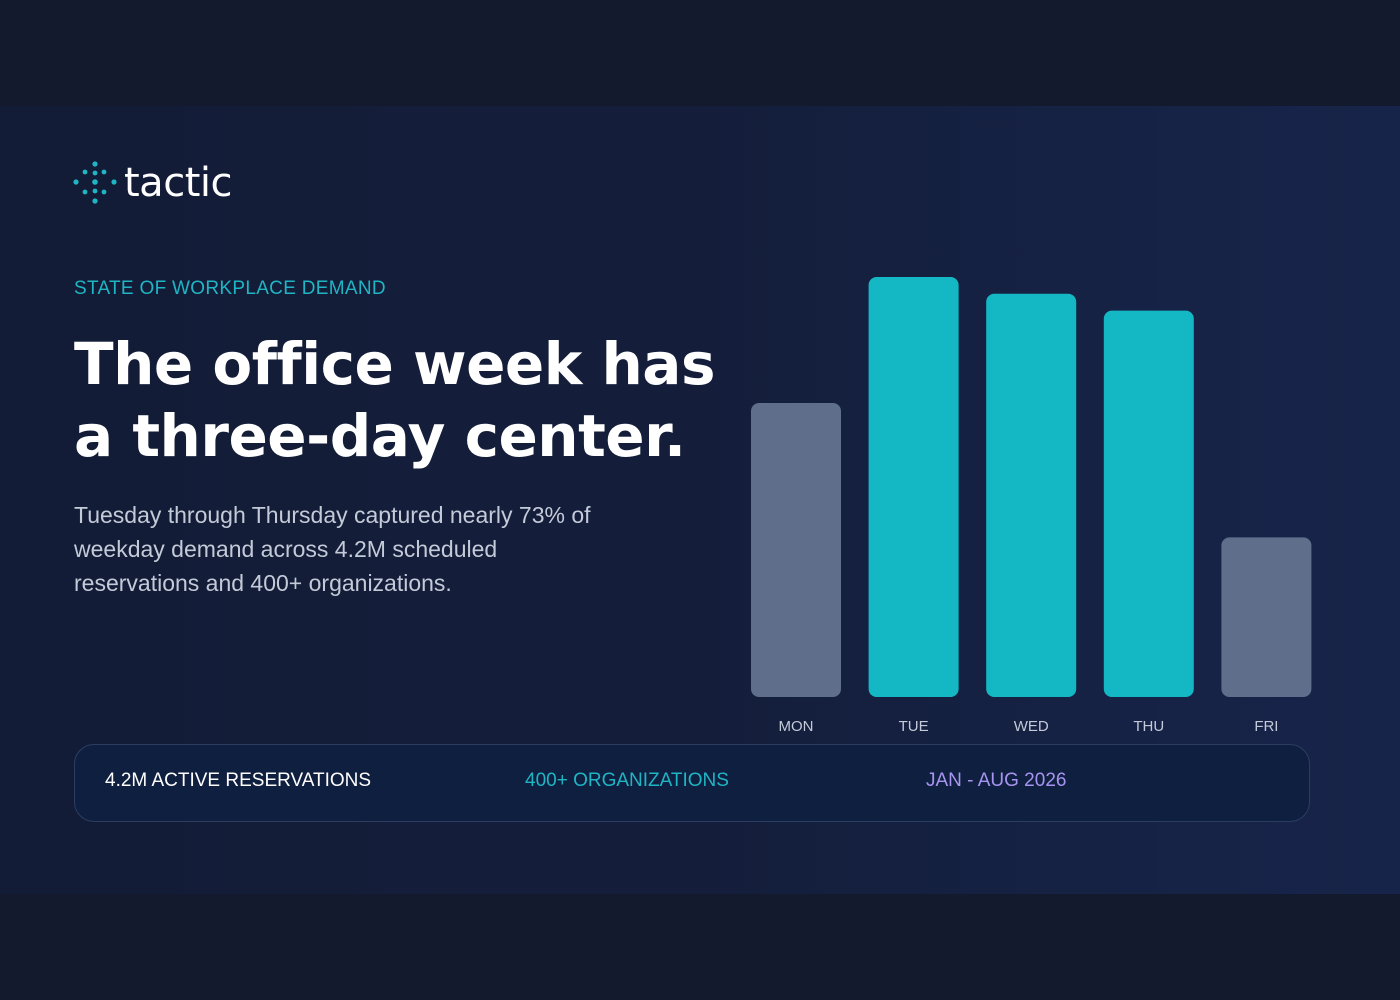  I want to click on tick-label-wed: WED, so click(1031, 726).